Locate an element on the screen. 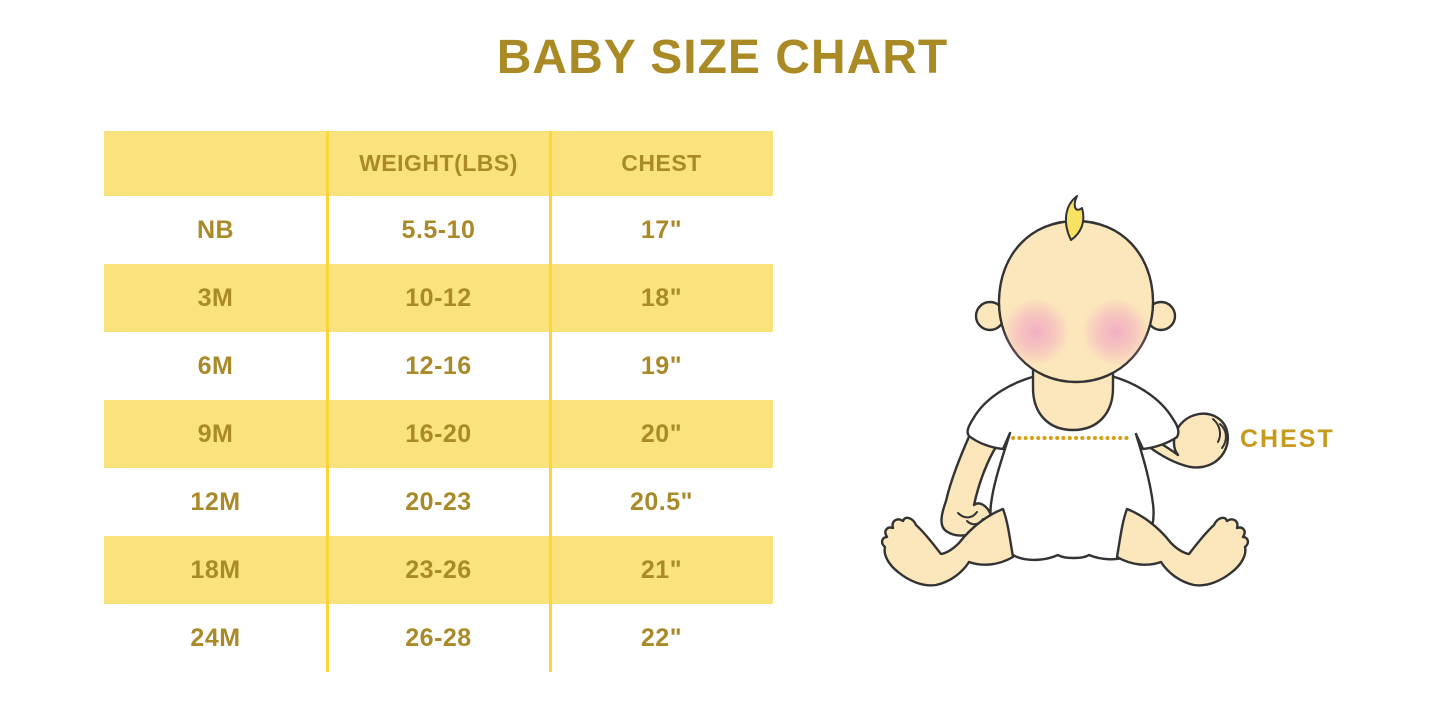  cell-size: 18M is located at coordinates (215, 569).